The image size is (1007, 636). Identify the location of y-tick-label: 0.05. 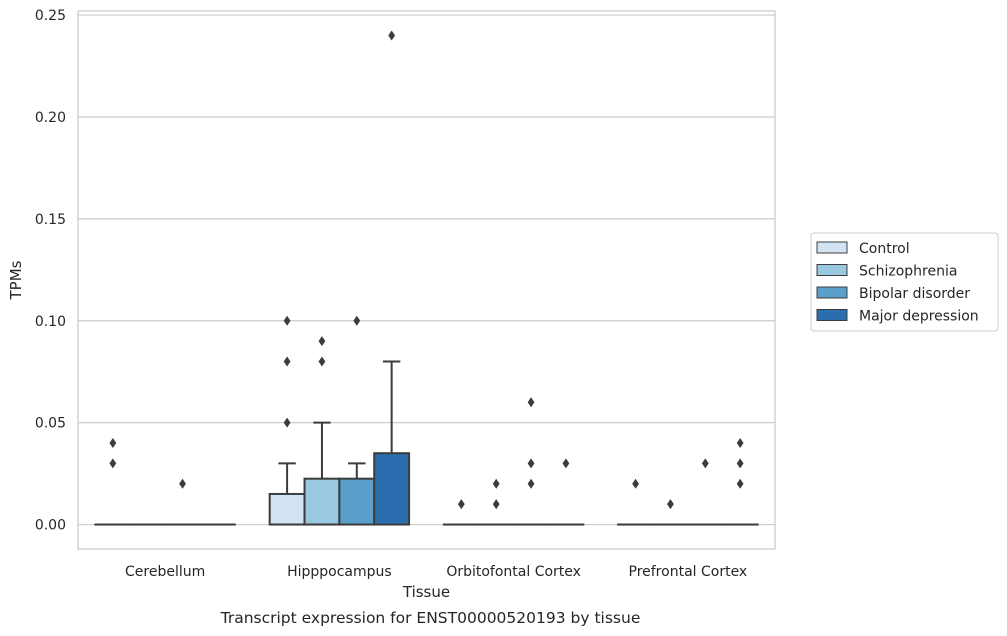
(50, 424).